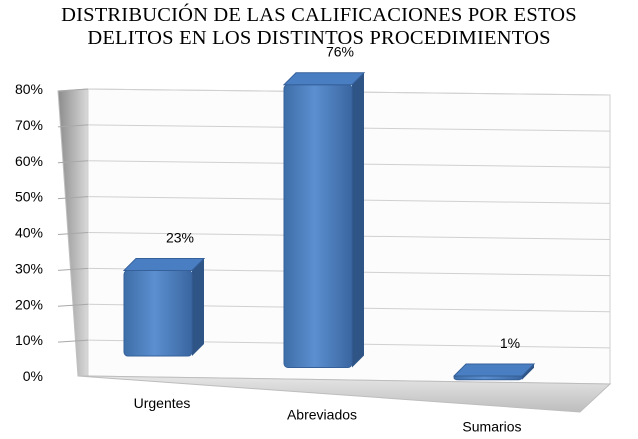 The width and height of the screenshot is (638, 439). I want to click on y-tick-label: 40%, so click(29, 233).